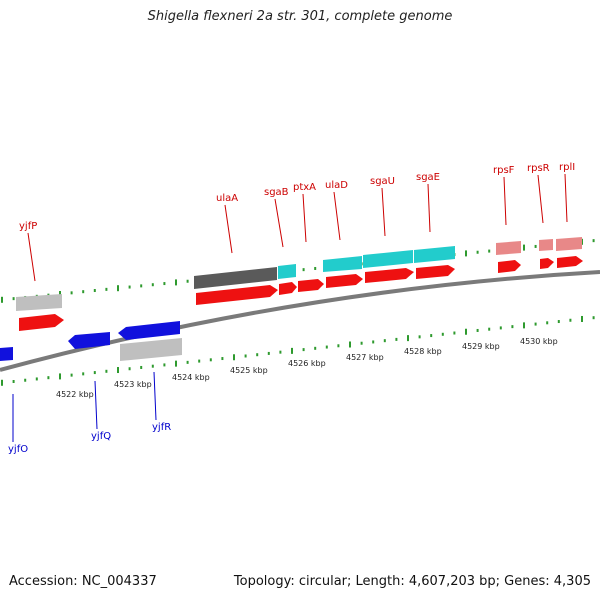 This screenshot has height=600, width=600. What do you see at coordinates (276, 192) in the screenshot?
I see `gene-label-sgaB: sgaB` at bounding box center [276, 192].